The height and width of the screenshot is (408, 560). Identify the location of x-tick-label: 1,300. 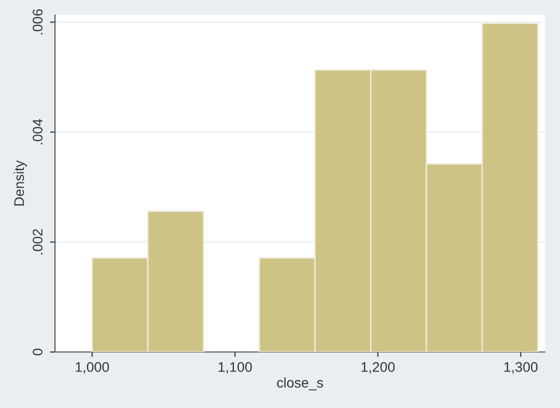
(521, 368).